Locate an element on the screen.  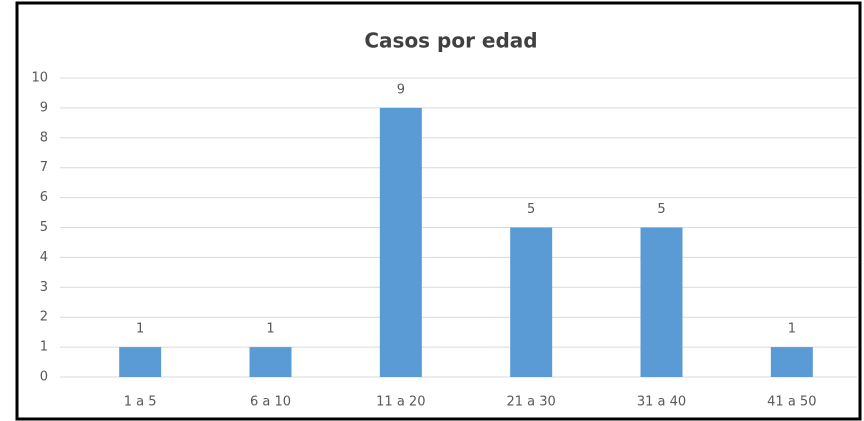
y-tick-label: 5 is located at coordinates (44, 227).